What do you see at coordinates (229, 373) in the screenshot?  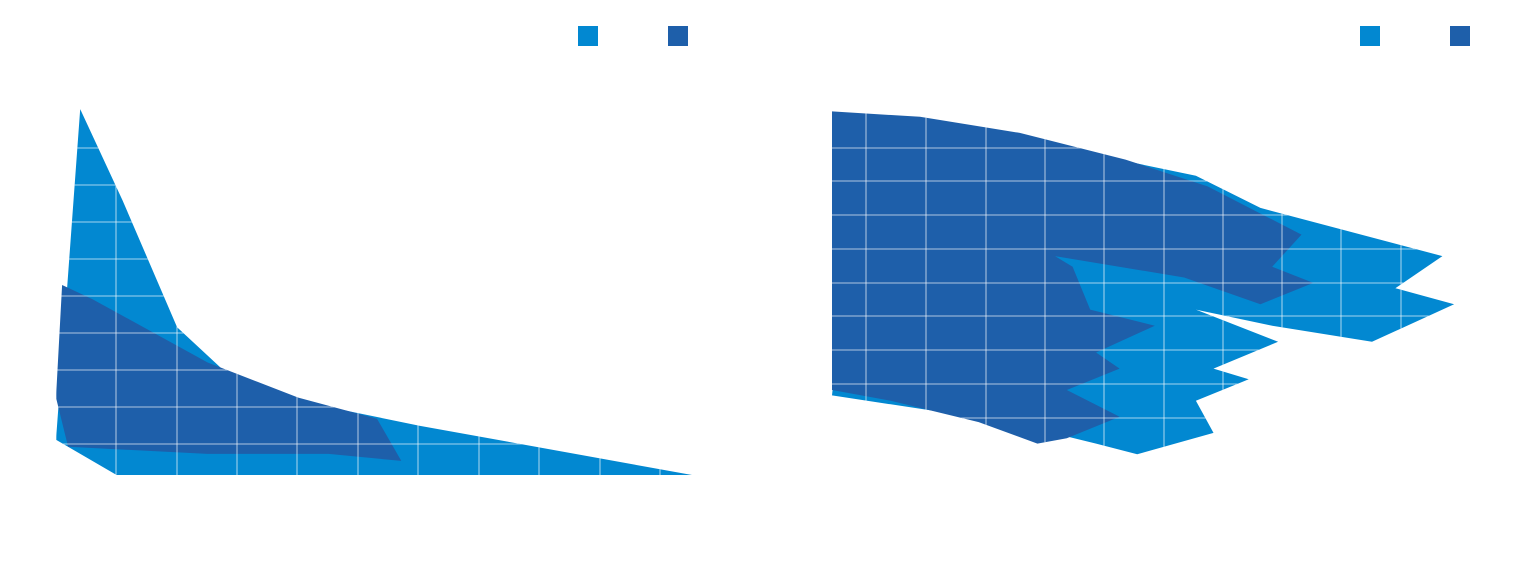 I see `area-series-b` at bounding box center [229, 373].